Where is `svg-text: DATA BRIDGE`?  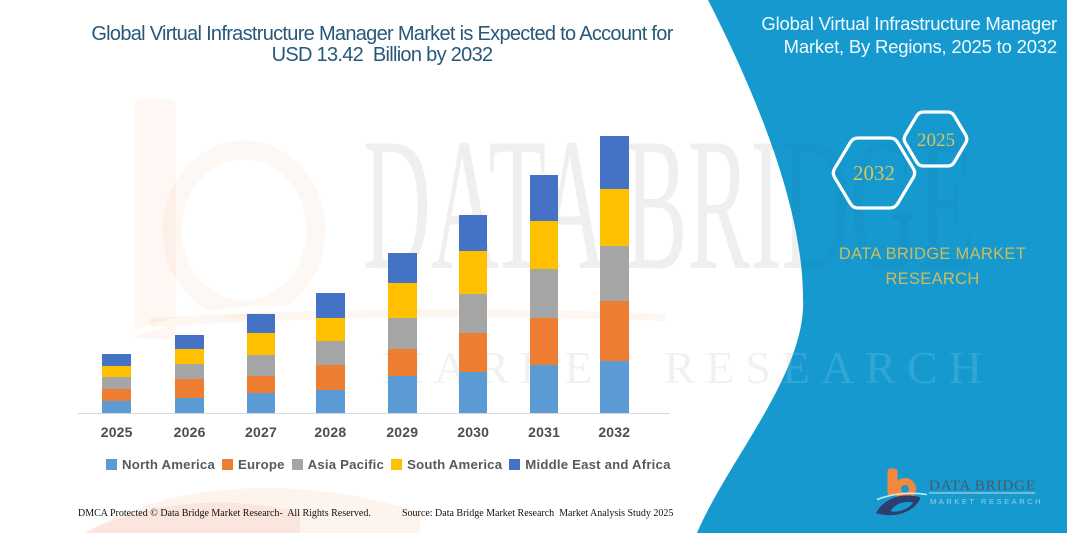
svg-text: DATA BRIDGE is located at coordinates (982, 486).